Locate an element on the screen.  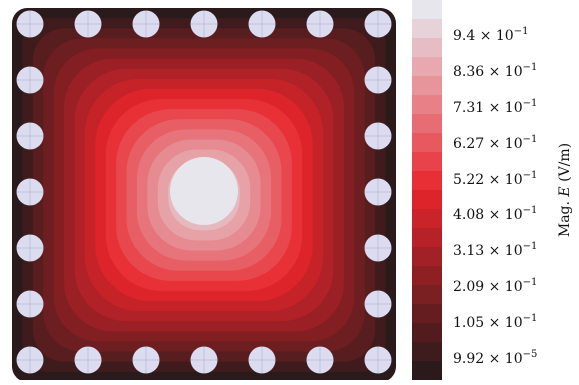
tick-mantissa: 1.05 is located at coordinates (469, 323).